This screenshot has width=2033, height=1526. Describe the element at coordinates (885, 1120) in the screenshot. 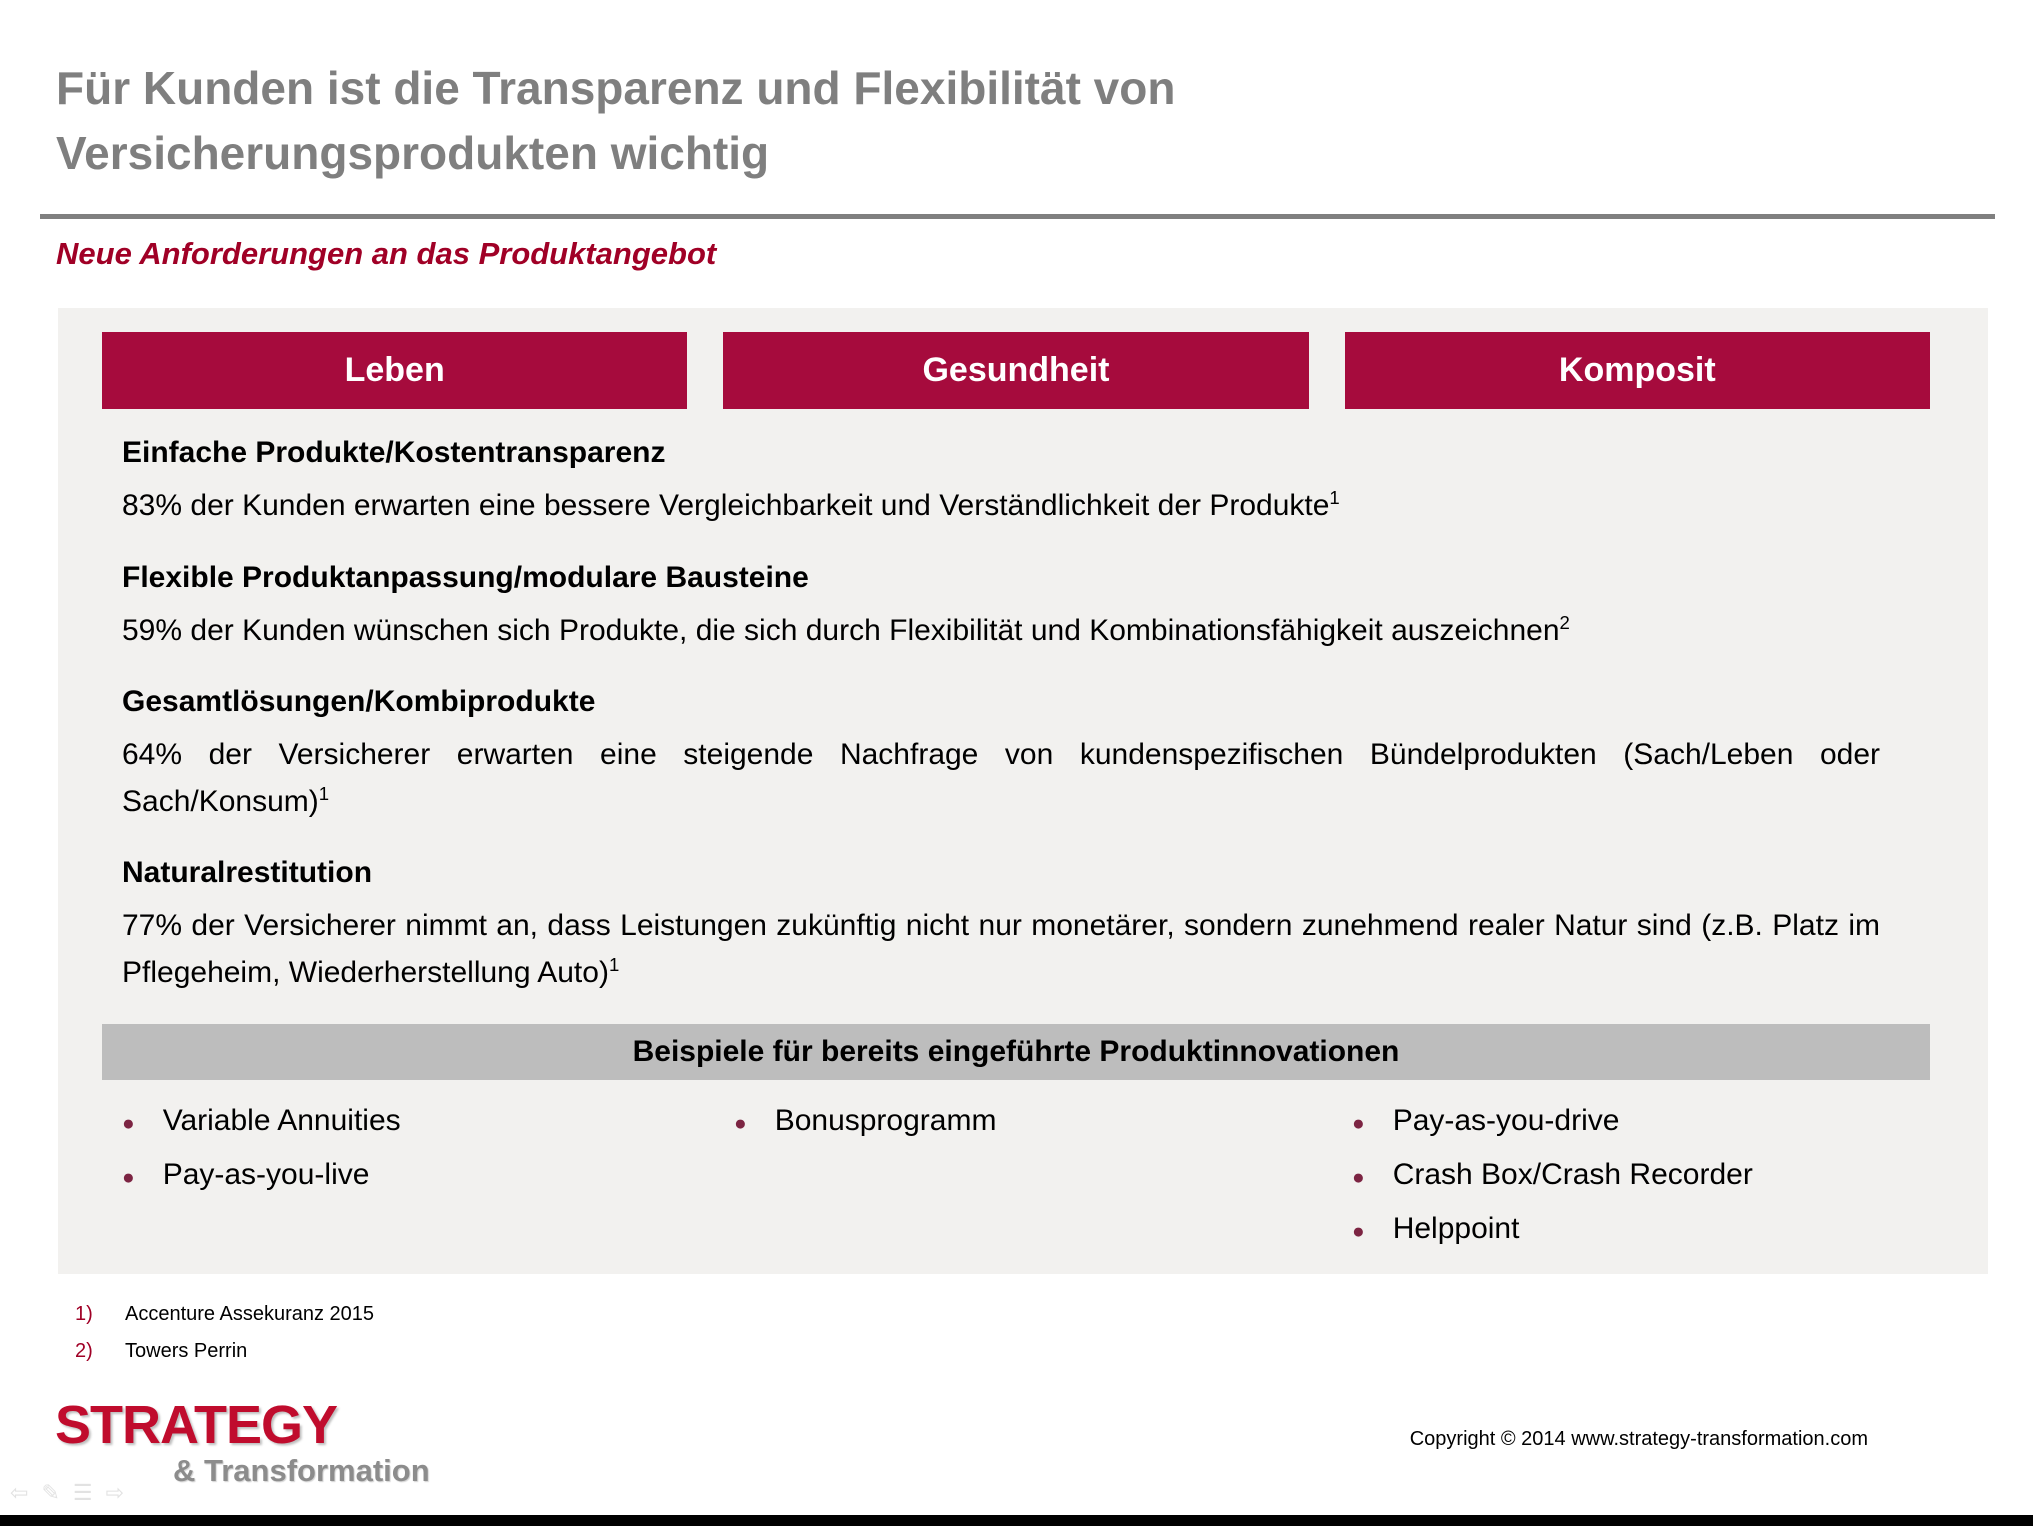

I see `list-item-label: Bonusprogramm` at that location.